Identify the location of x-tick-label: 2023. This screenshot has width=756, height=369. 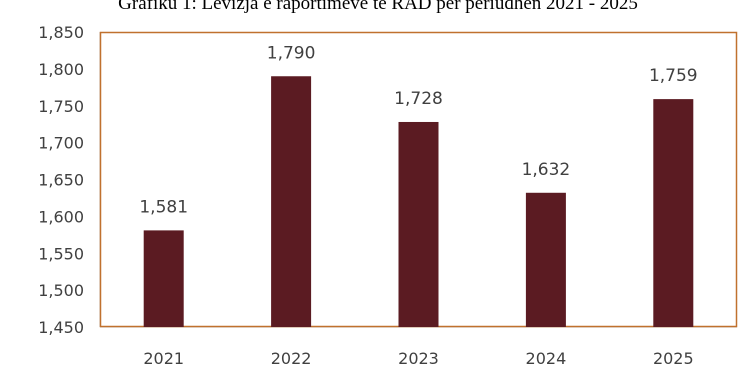
(418, 358).